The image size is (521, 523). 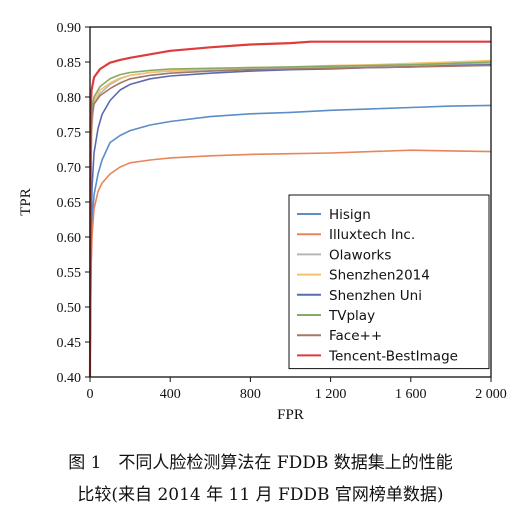 I want to click on y-tick-label: 0.55, so click(x=69, y=273).